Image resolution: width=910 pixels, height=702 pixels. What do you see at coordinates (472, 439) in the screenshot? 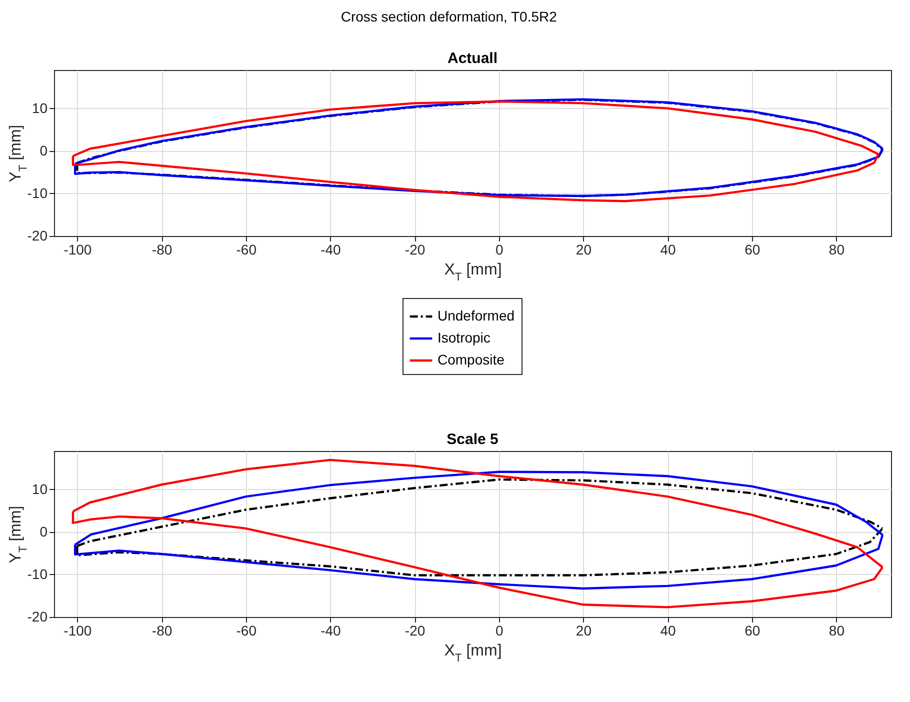
I see `chart-title: Scale 5` at bounding box center [472, 439].